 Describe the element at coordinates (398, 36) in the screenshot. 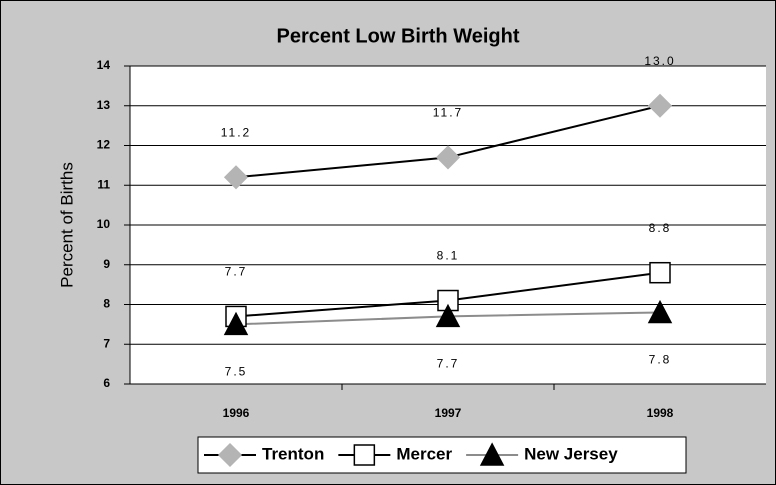

I see `chart-title: Percent Low Birth Weight` at that location.